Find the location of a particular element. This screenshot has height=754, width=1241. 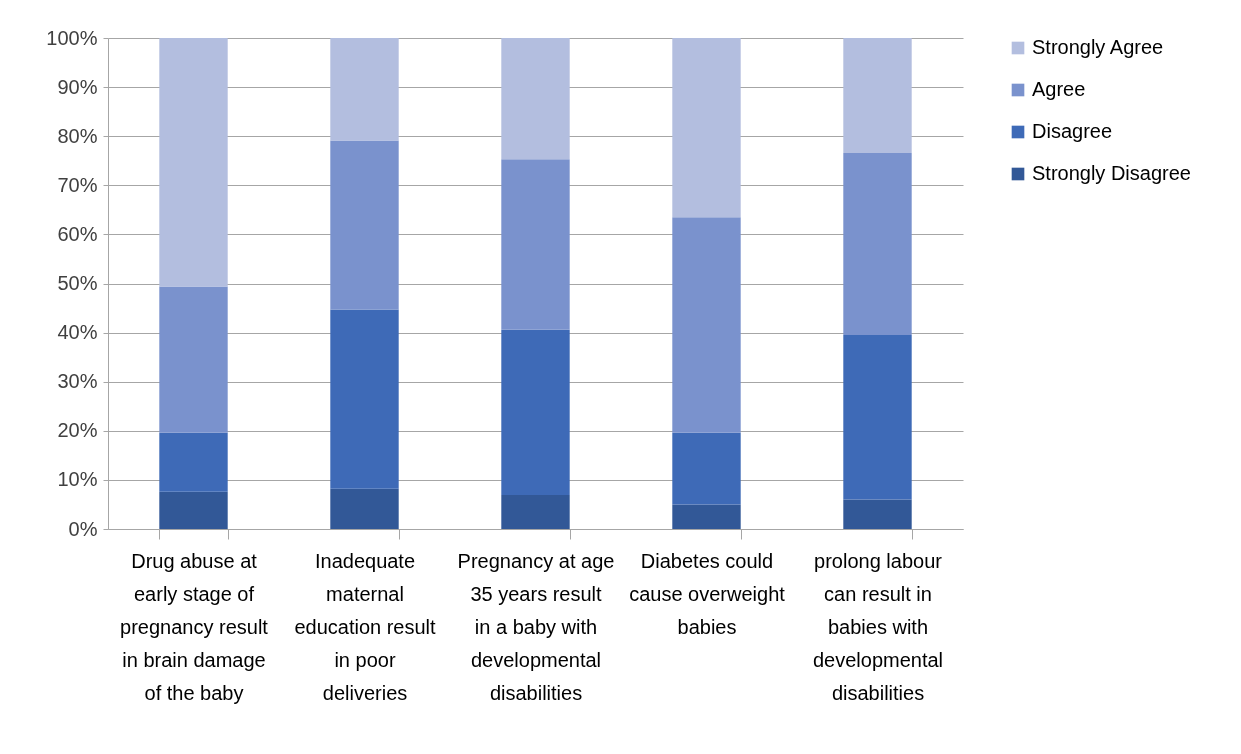

y-tick-label: 50% is located at coordinates (77, 283).